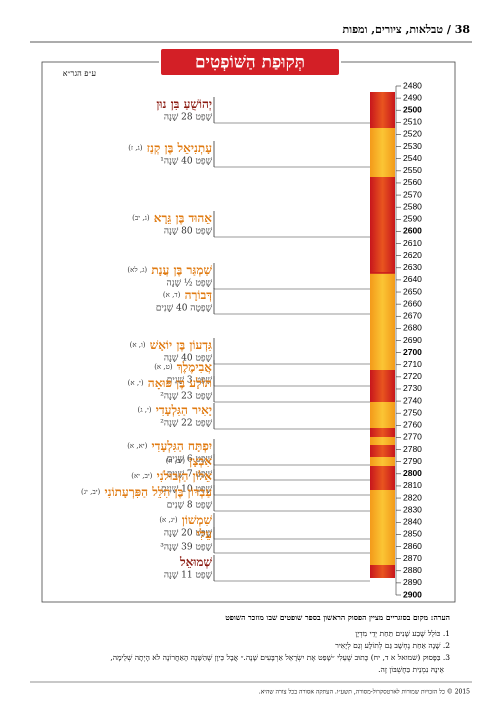  Describe the element at coordinates (186, 424) in the screenshot. I see `judge-term: שָׁפַט 22 שָׁנָה²` at that location.